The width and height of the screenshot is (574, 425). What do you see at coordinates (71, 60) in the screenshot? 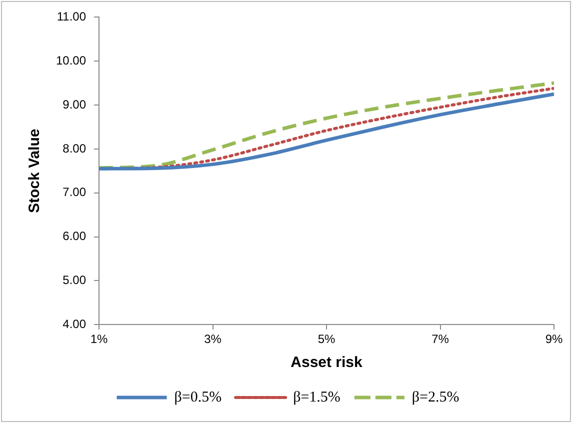
I see `y-tick-label: 10.00` at bounding box center [71, 60].